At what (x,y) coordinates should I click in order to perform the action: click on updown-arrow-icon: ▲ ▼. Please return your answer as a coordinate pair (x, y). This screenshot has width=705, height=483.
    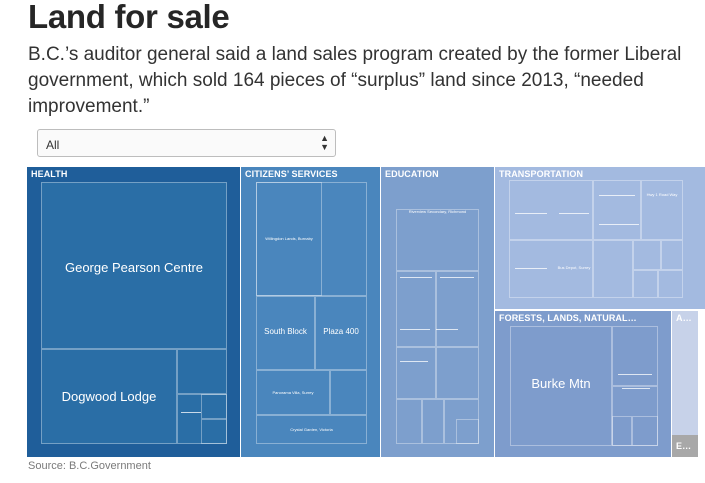
    Looking at the image, I should click on (324, 142).